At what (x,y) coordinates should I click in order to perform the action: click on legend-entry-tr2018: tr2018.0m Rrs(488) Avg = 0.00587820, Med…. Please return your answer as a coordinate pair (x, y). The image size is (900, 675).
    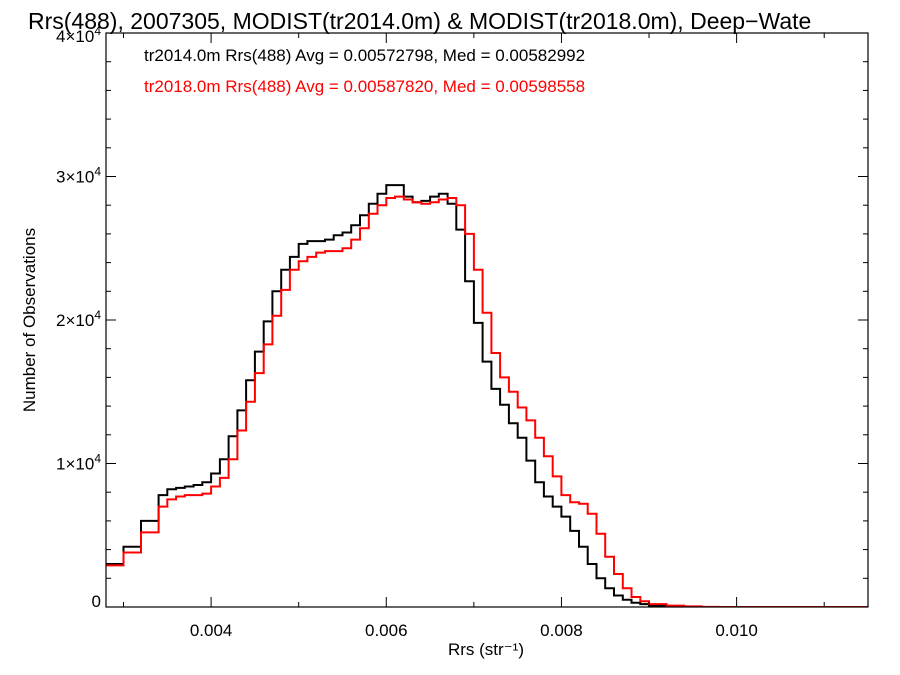
    Looking at the image, I should click on (364, 86).